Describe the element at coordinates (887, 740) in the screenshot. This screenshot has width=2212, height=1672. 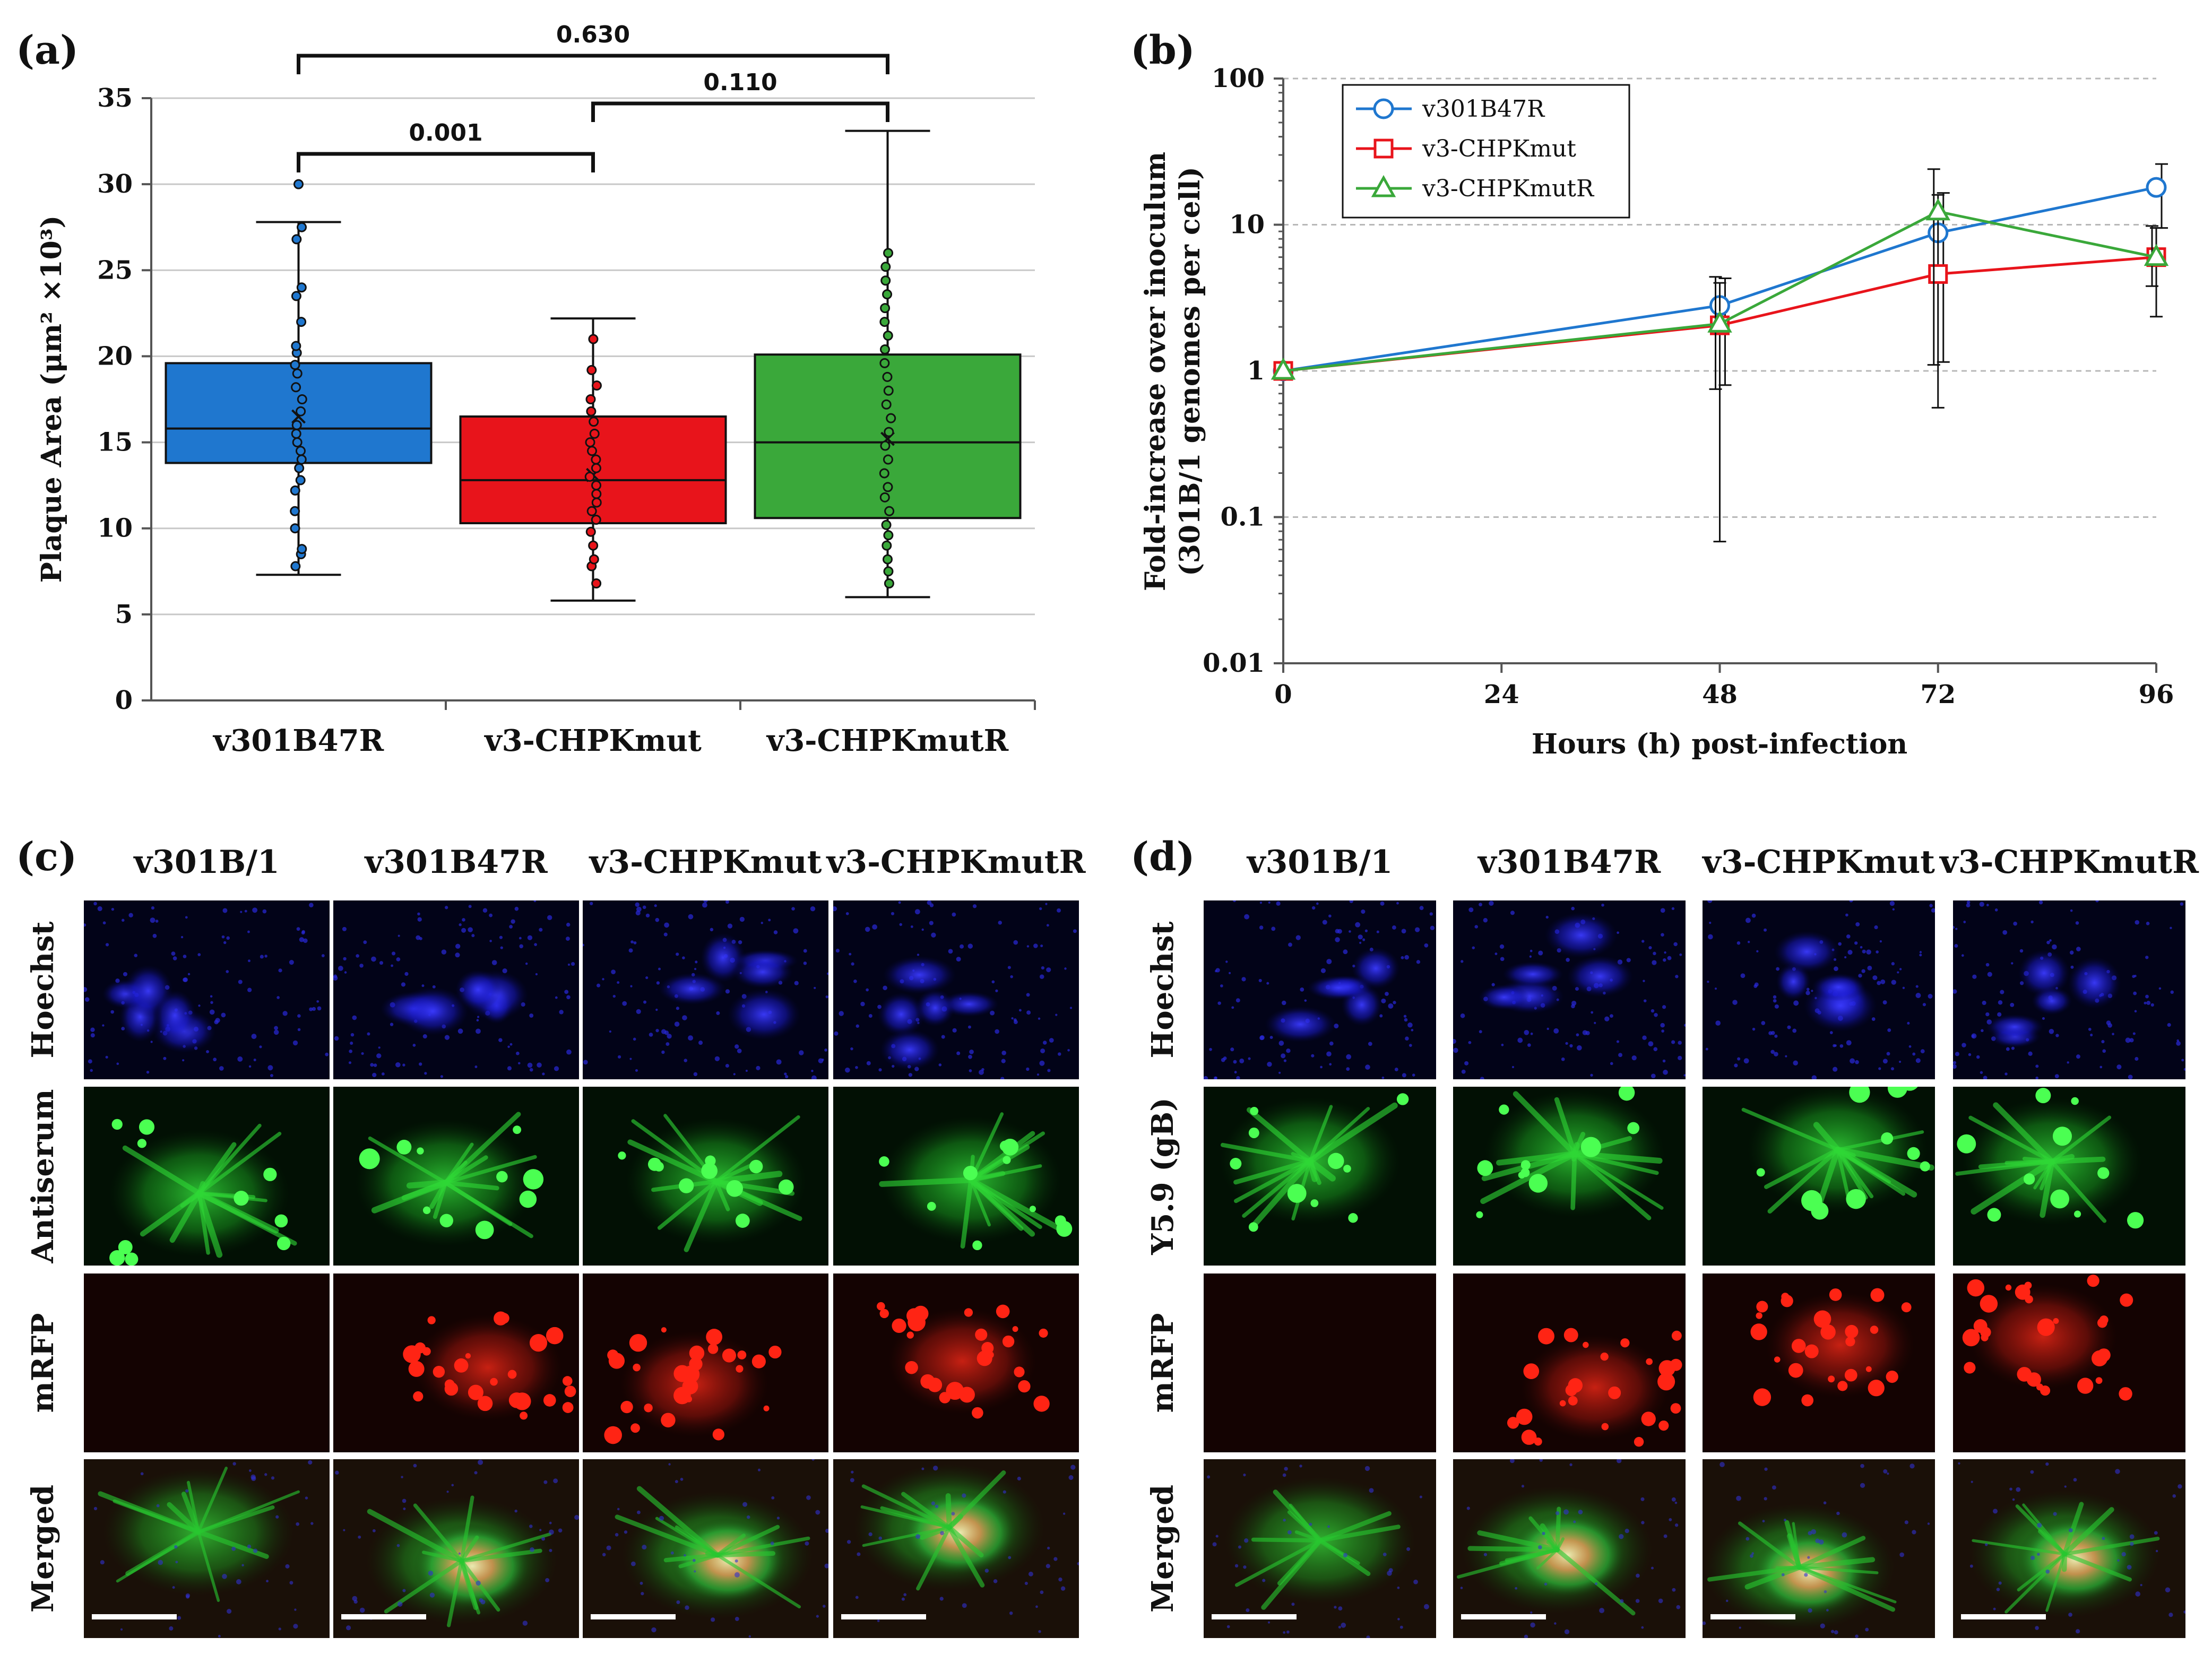
I see `category-label: v3-CHPKmutR` at that location.